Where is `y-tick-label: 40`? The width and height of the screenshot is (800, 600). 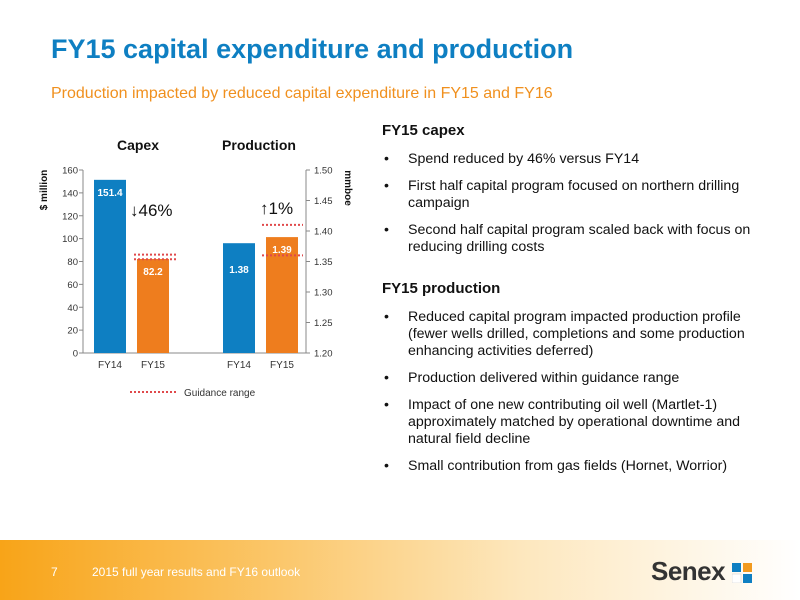 y-tick-label: 40 is located at coordinates (72, 308).